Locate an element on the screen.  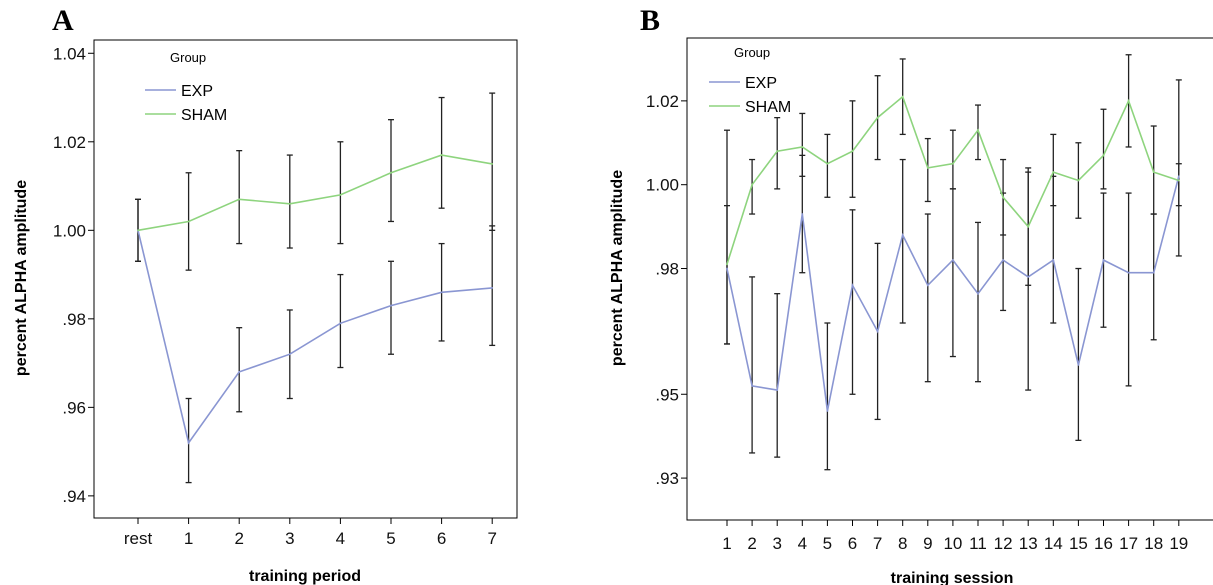
panel-b-x-ticks: 1 2 3 4 5 6 7 8 9 10 11 12 13 14 15 16 17 18 19 is located at coordinates (955, 536).